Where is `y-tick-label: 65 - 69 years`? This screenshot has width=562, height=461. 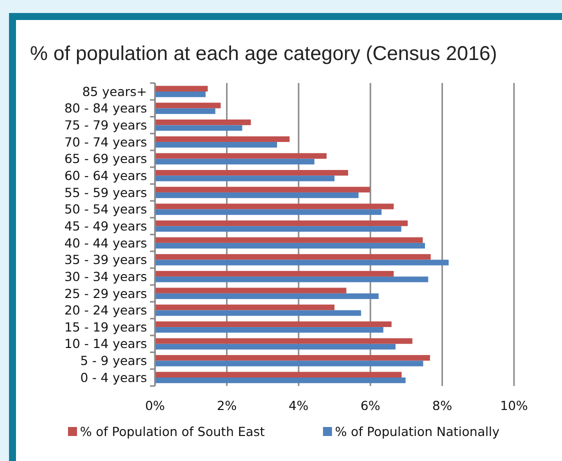 y-tick-label: 65 - 69 years is located at coordinates (105, 158).